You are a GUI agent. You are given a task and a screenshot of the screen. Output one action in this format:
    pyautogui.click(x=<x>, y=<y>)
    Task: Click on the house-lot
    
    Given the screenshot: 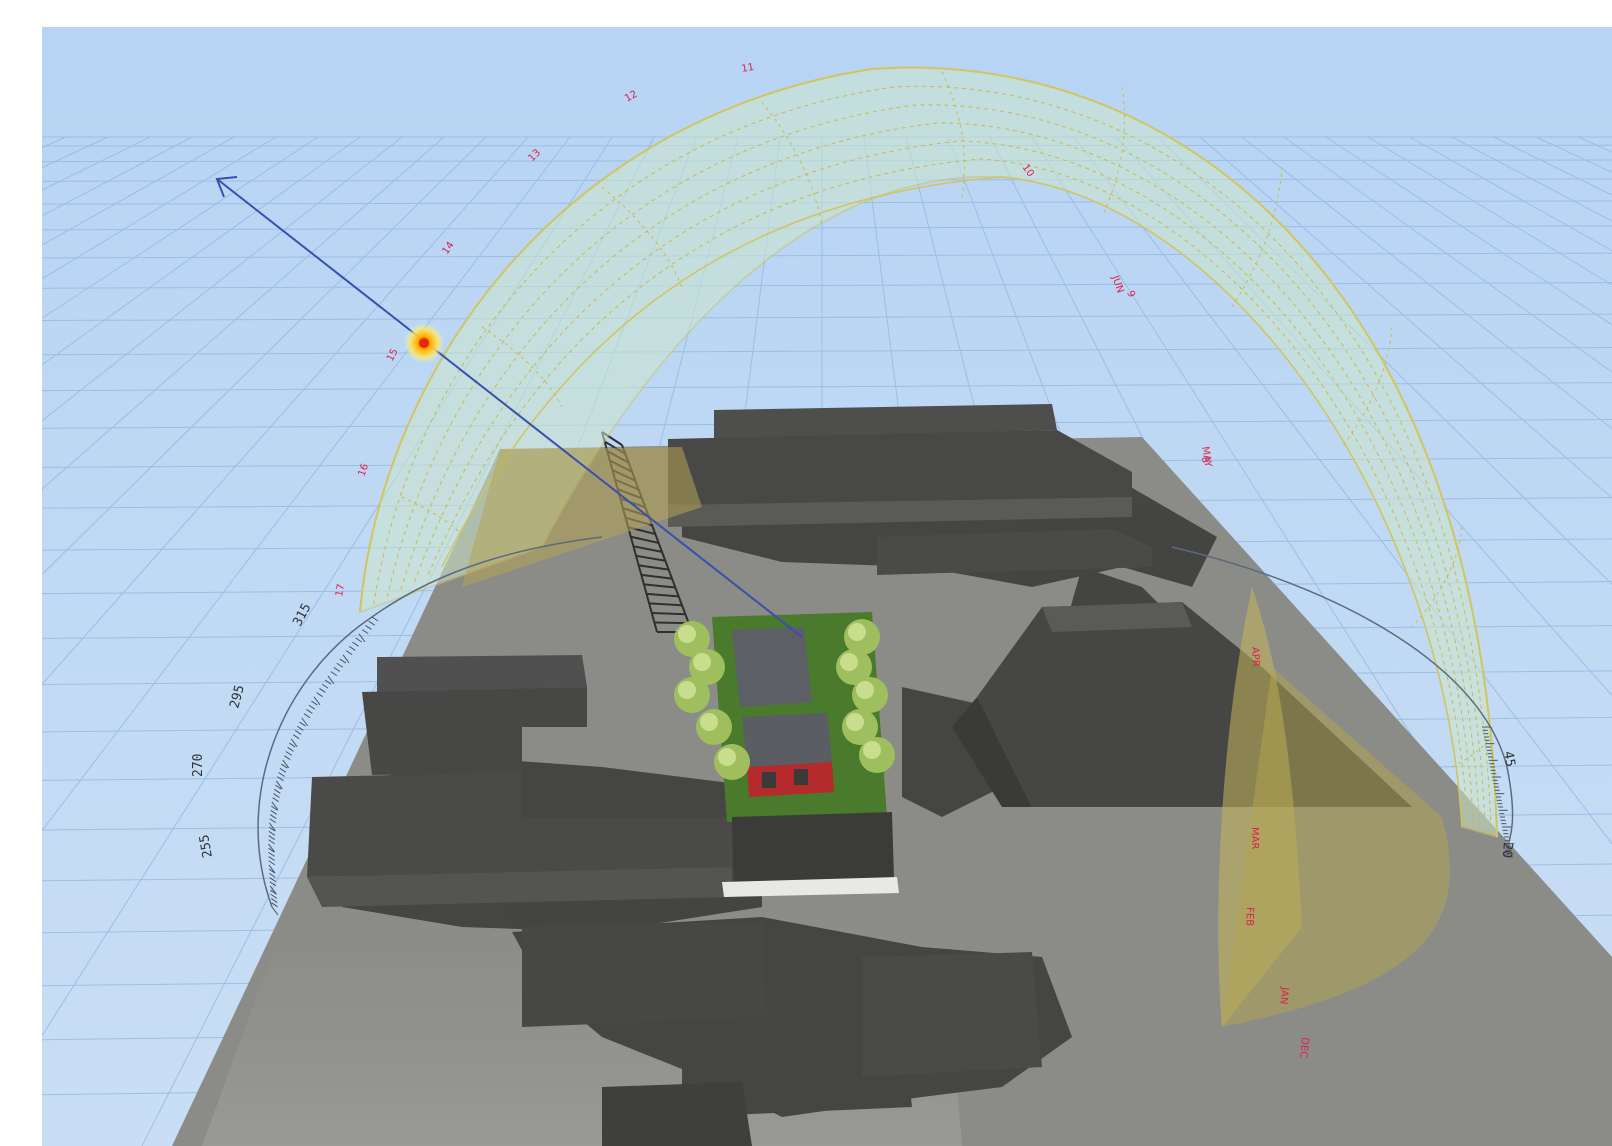 What is the action you would take?
    pyautogui.click(x=805, y=754)
    